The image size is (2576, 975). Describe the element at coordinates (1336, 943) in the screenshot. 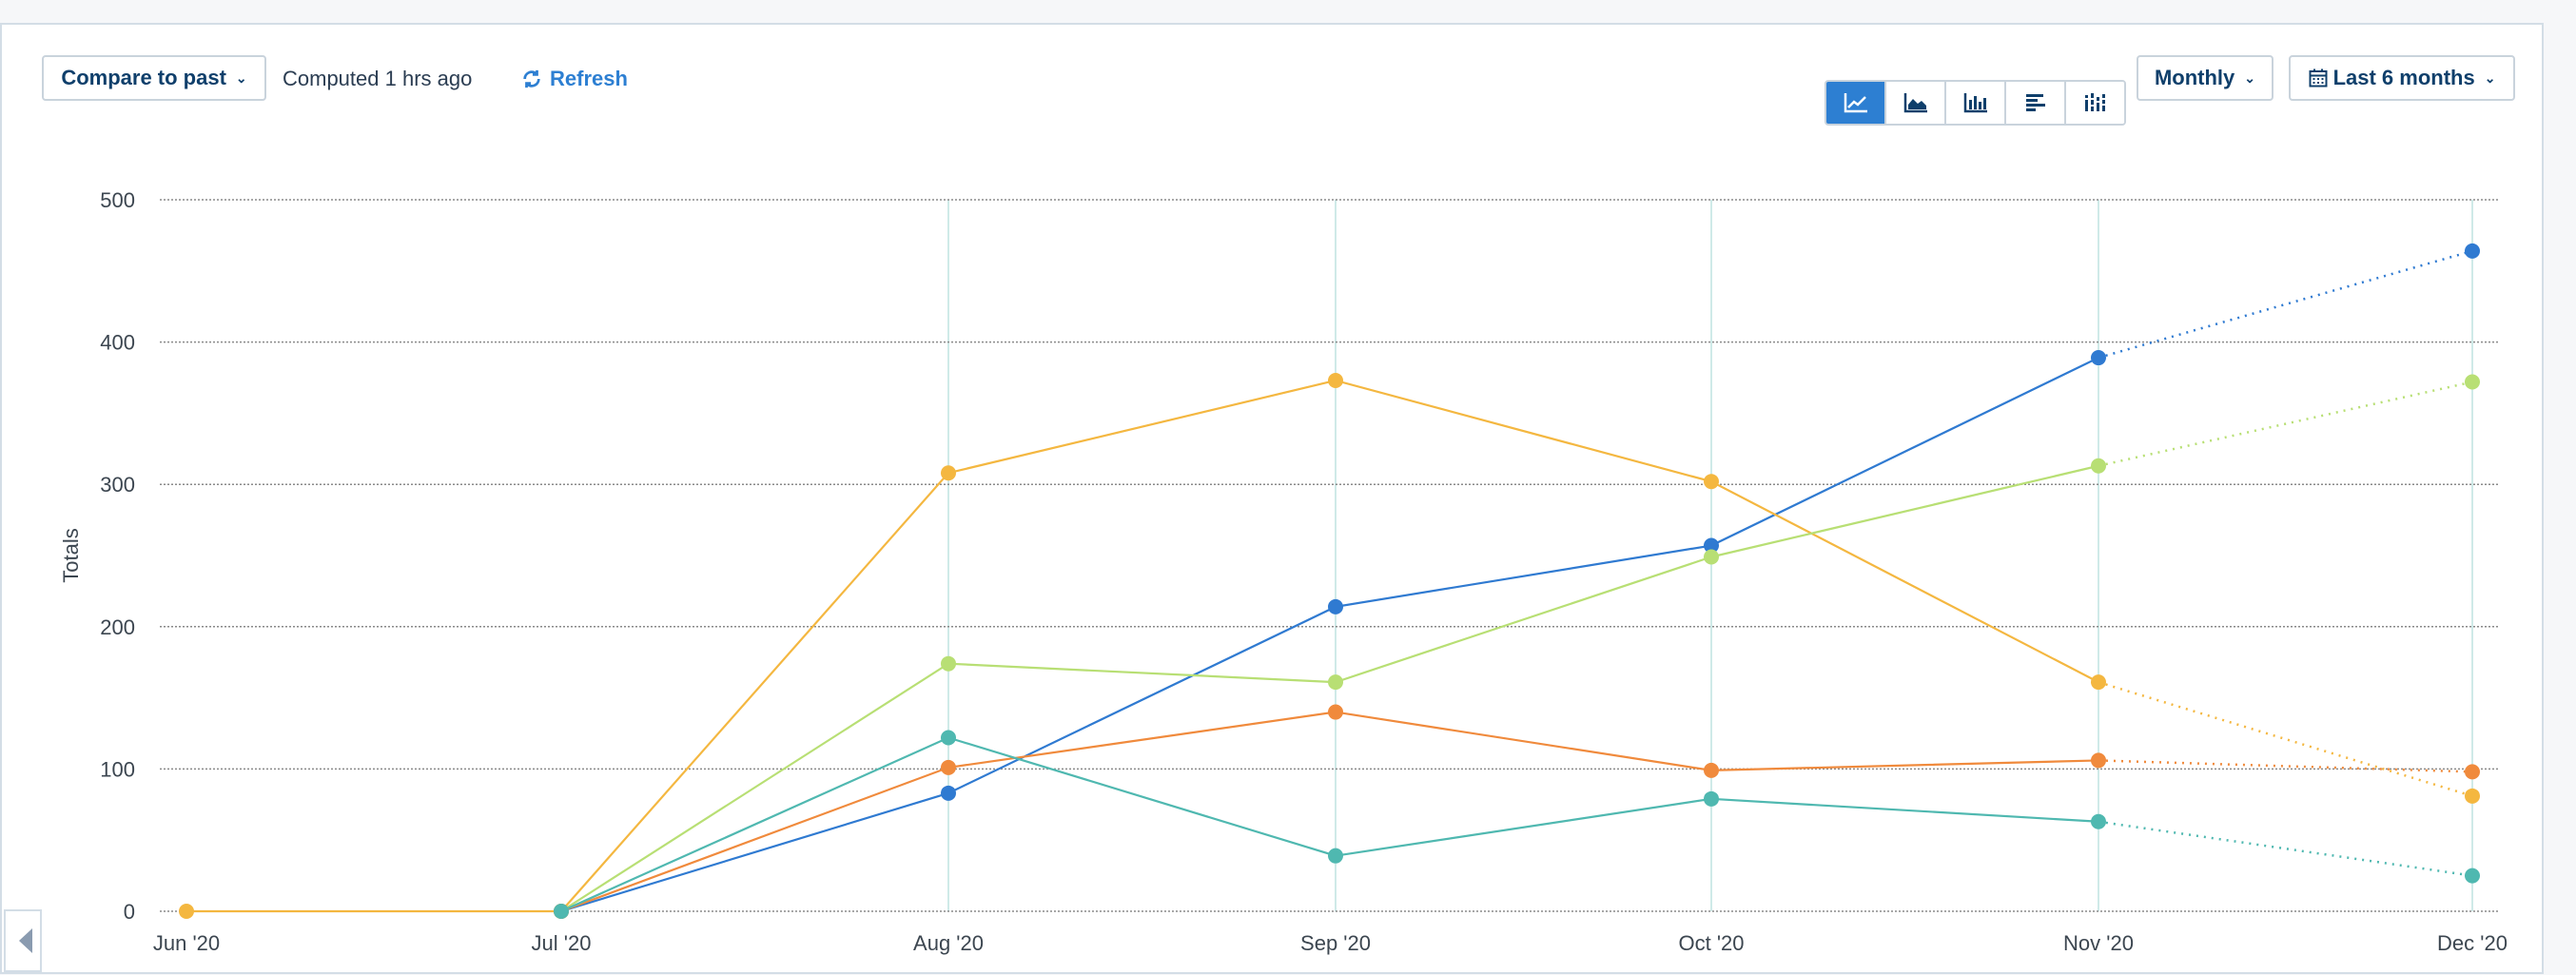

I see `x-tick-label: Sep '20` at that location.